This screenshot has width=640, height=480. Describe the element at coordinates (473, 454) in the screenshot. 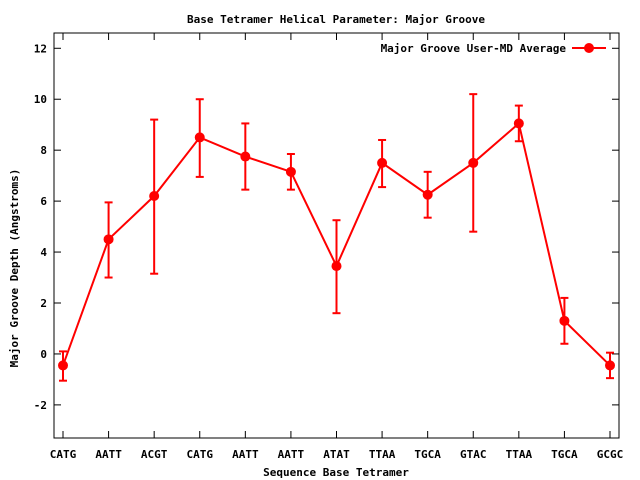

I see `x-tick-label: GTAC` at that location.